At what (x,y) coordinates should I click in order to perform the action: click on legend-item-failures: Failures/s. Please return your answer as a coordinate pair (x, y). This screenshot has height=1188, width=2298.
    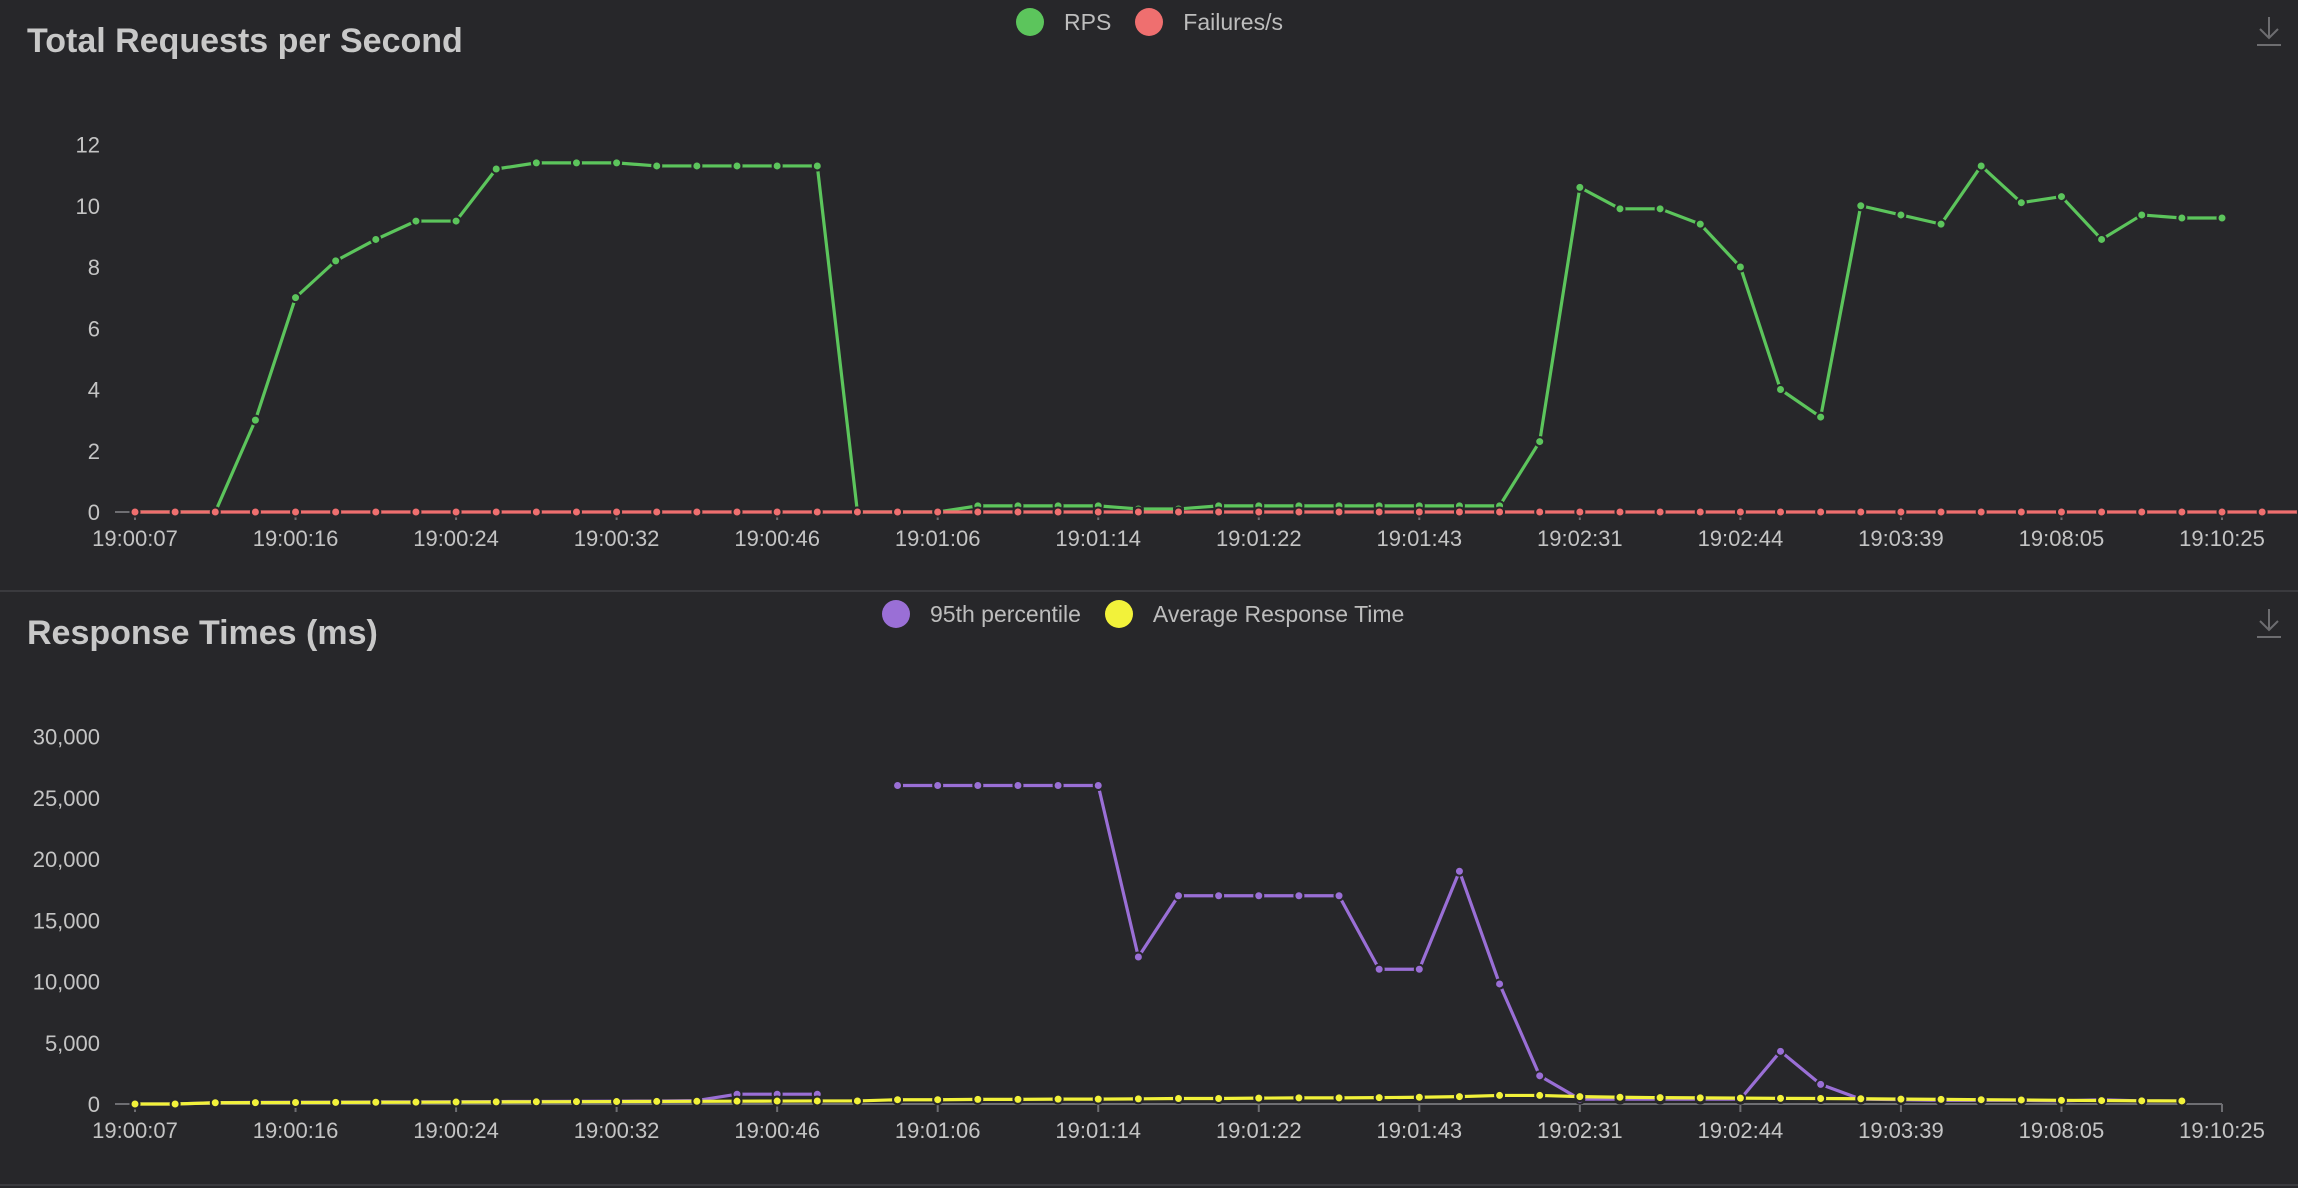
    Looking at the image, I should click on (1209, 22).